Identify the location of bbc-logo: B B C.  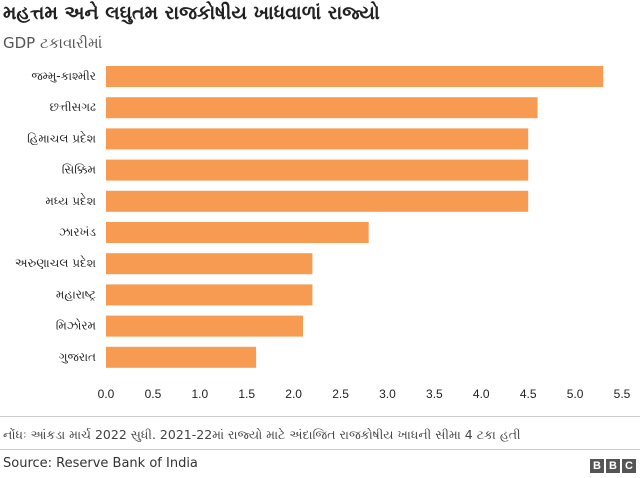
(613, 466).